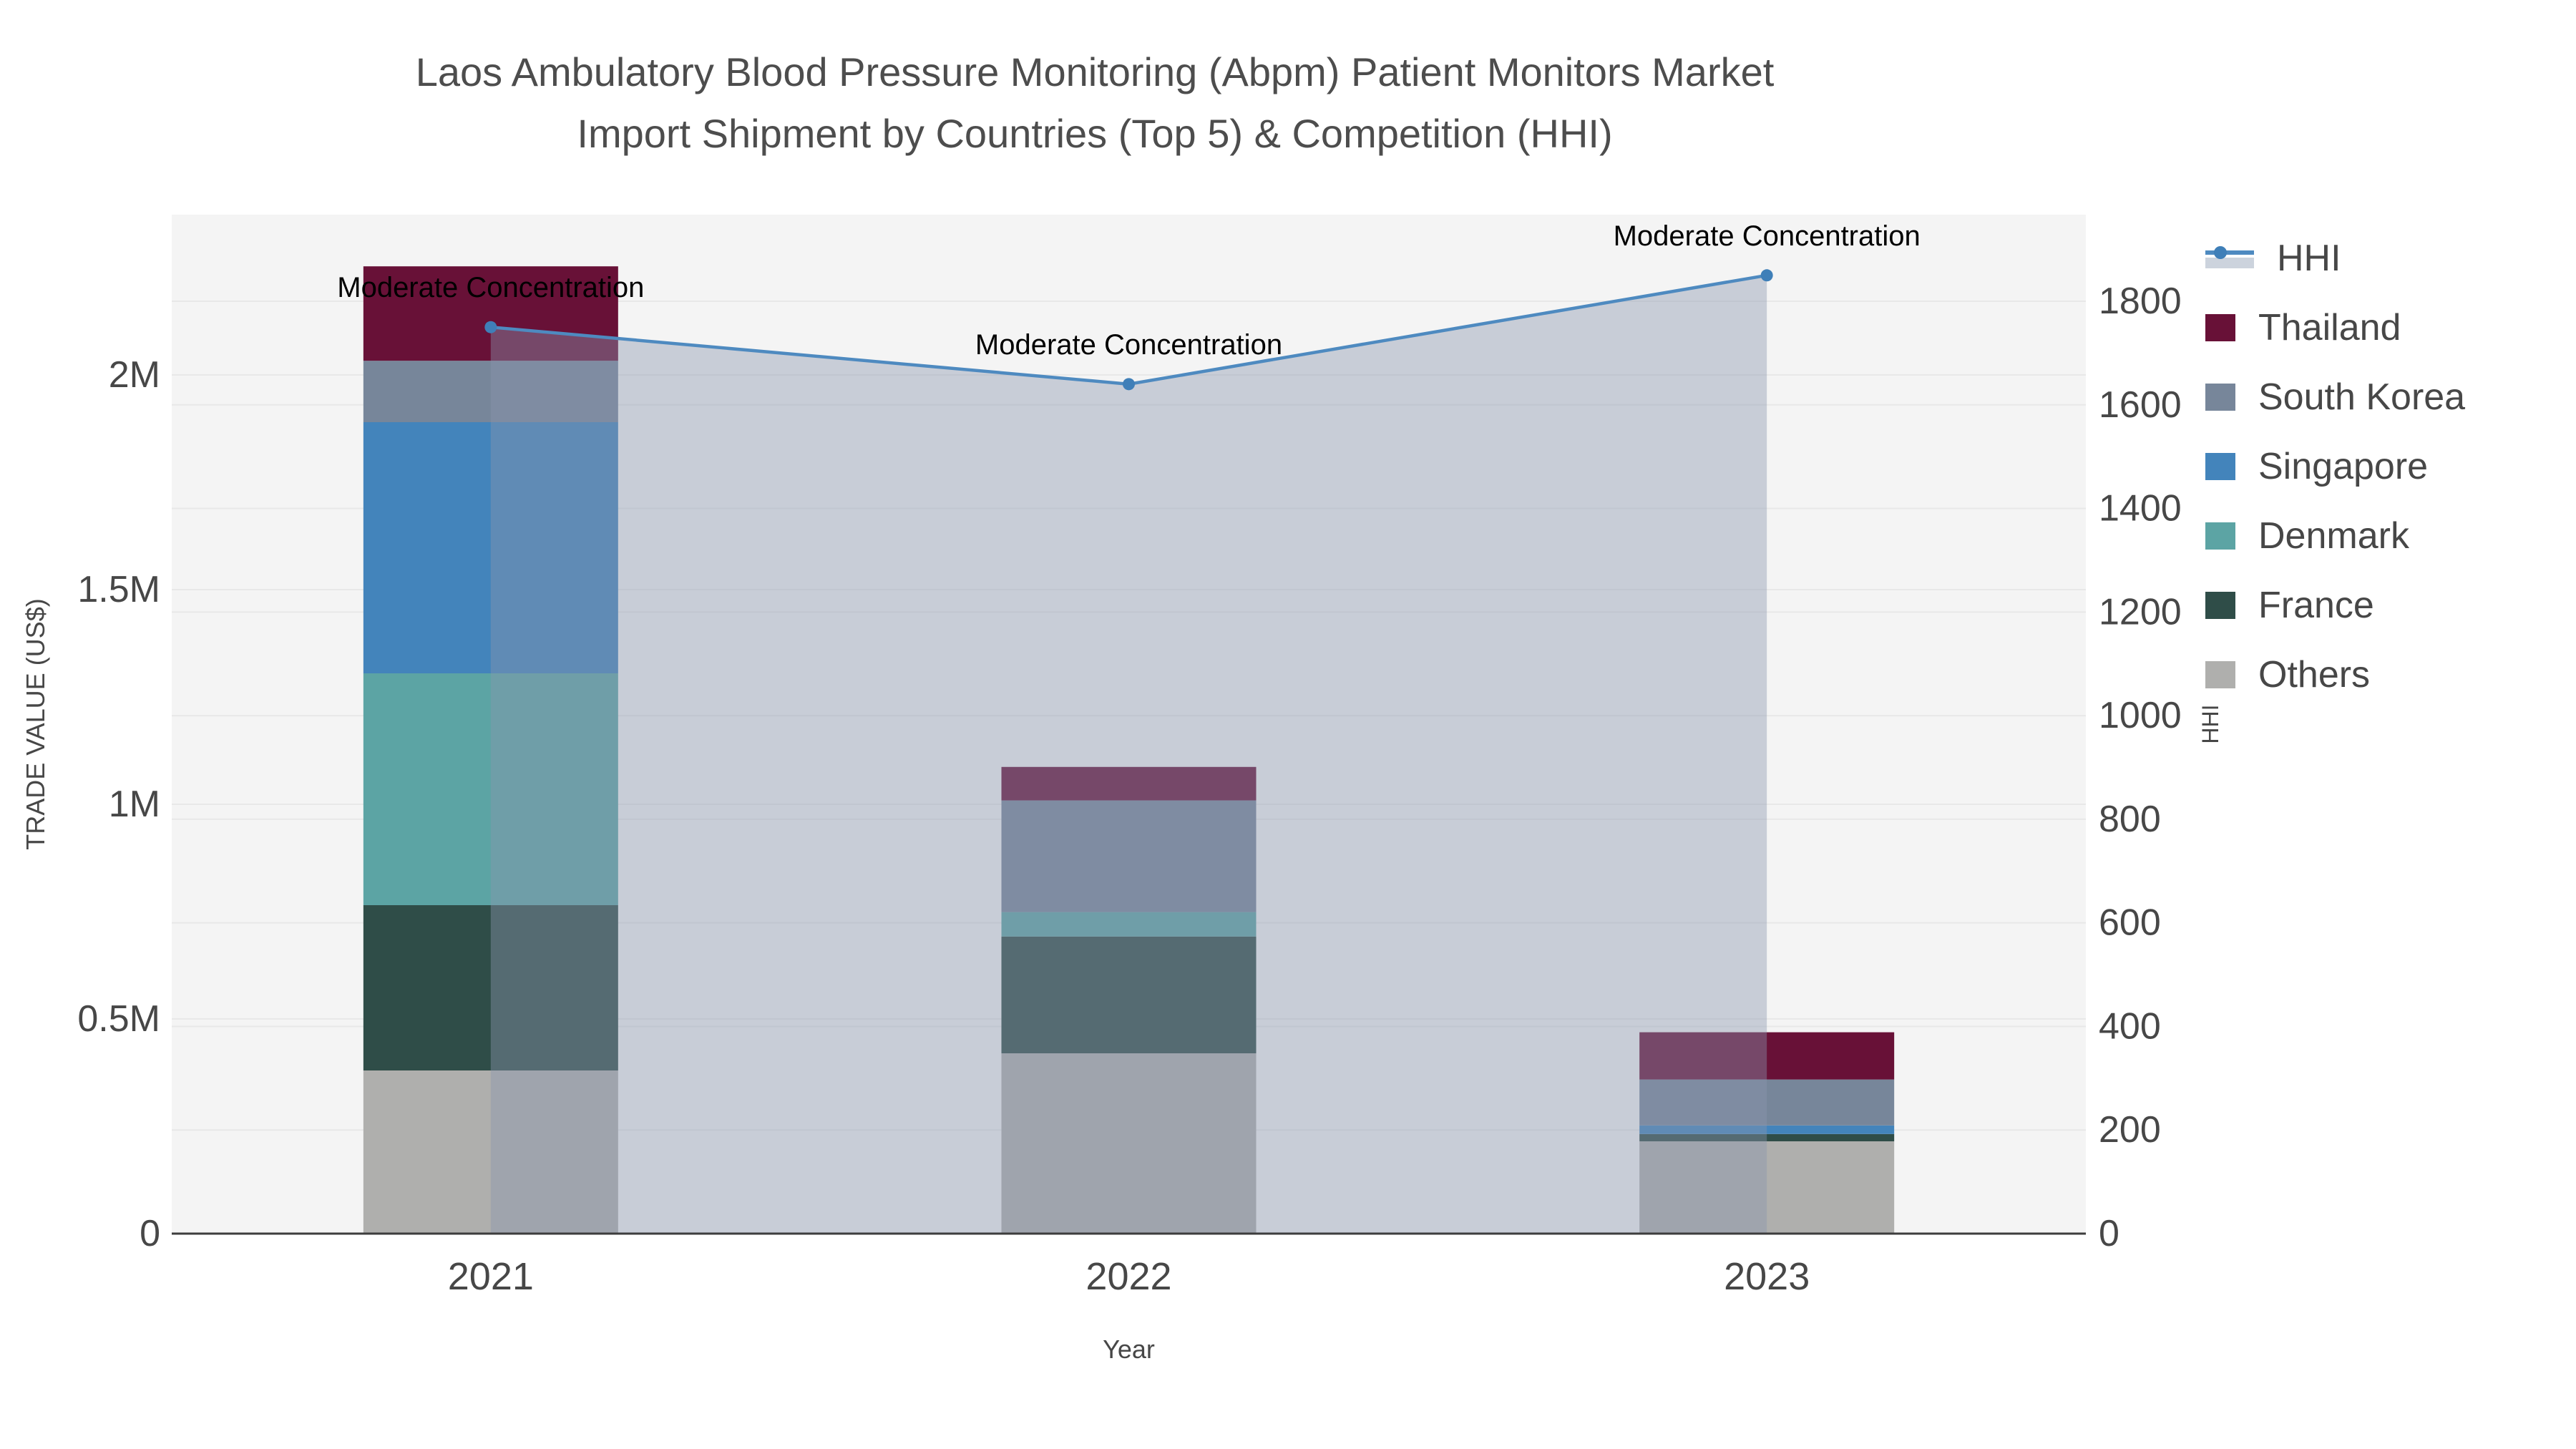 Image resolution: width=2576 pixels, height=1449 pixels. I want to click on y-right-tick-label: 400, so click(2130, 1026).